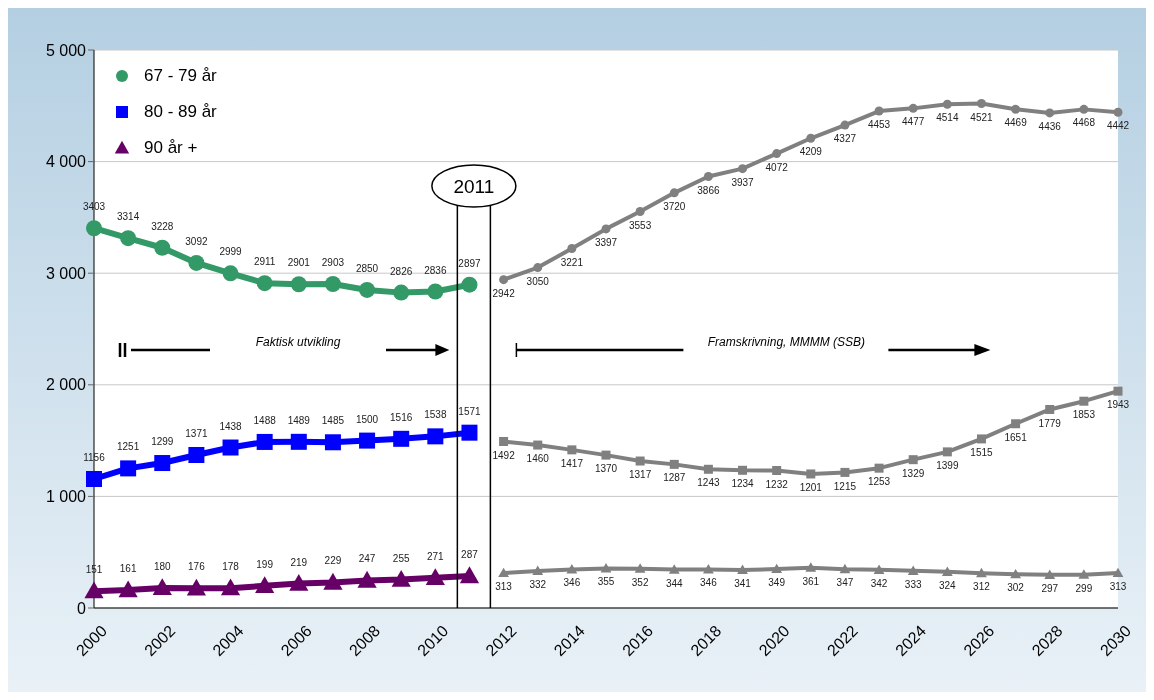  Describe the element at coordinates (606, 582) in the screenshot. I see `data-label: 355` at that location.